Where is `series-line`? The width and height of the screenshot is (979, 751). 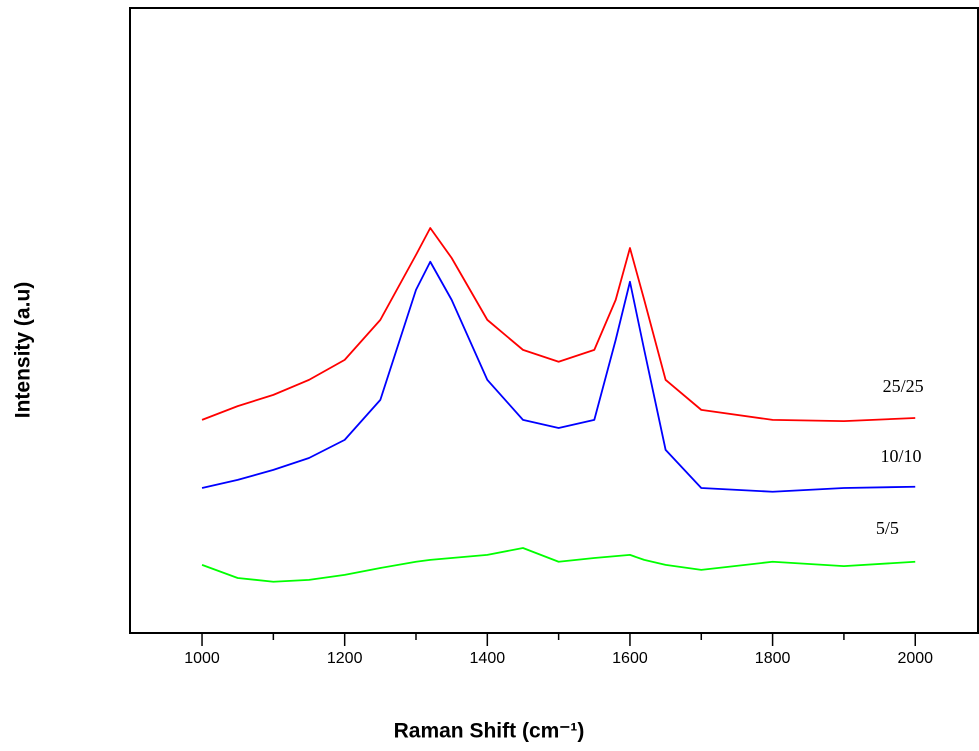
series-line is located at coordinates (558, 565).